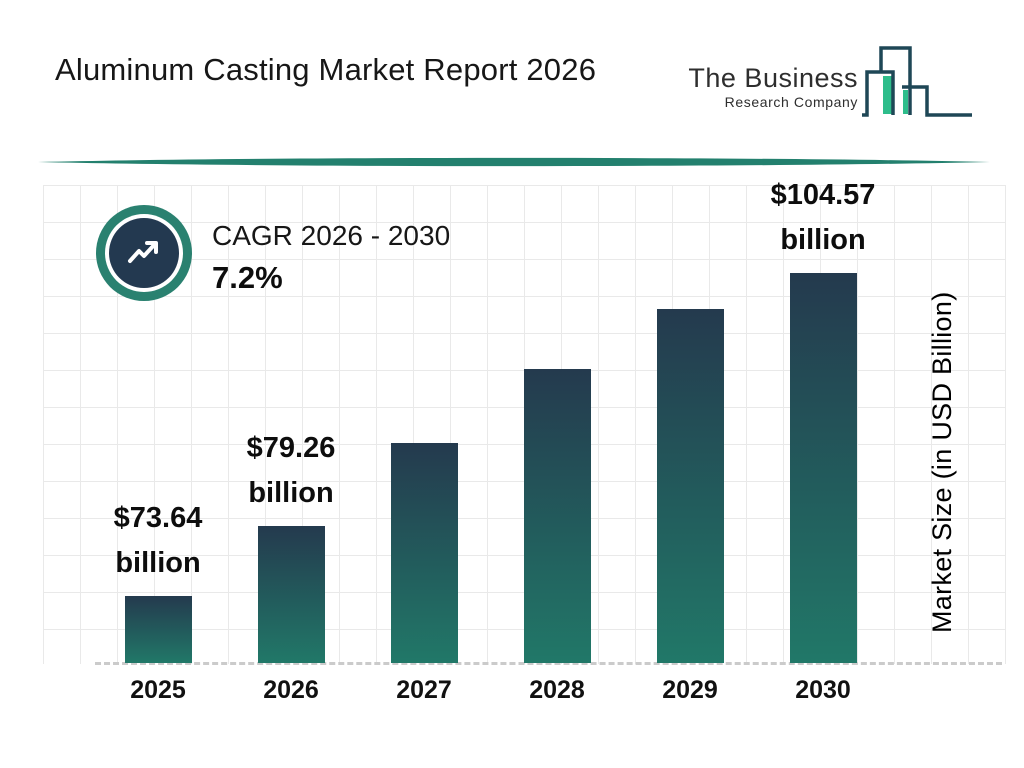 Image resolution: width=1024 pixels, height=768 pixels. What do you see at coordinates (690, 486) in the screenshot?
I see `bar-2029` at bounding box center [690, 486].